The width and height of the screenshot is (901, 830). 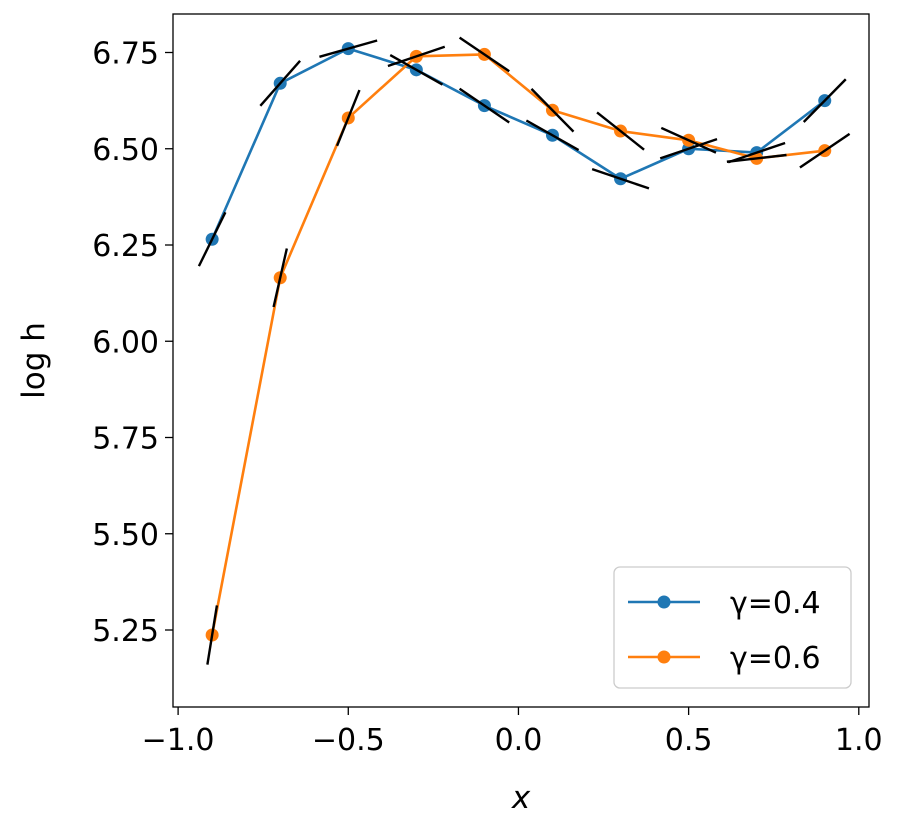 What do you see at coordinates (775, 603) in the screenshot?
I see `legend-label: γ=0.4` at bounding box center [775, 603].